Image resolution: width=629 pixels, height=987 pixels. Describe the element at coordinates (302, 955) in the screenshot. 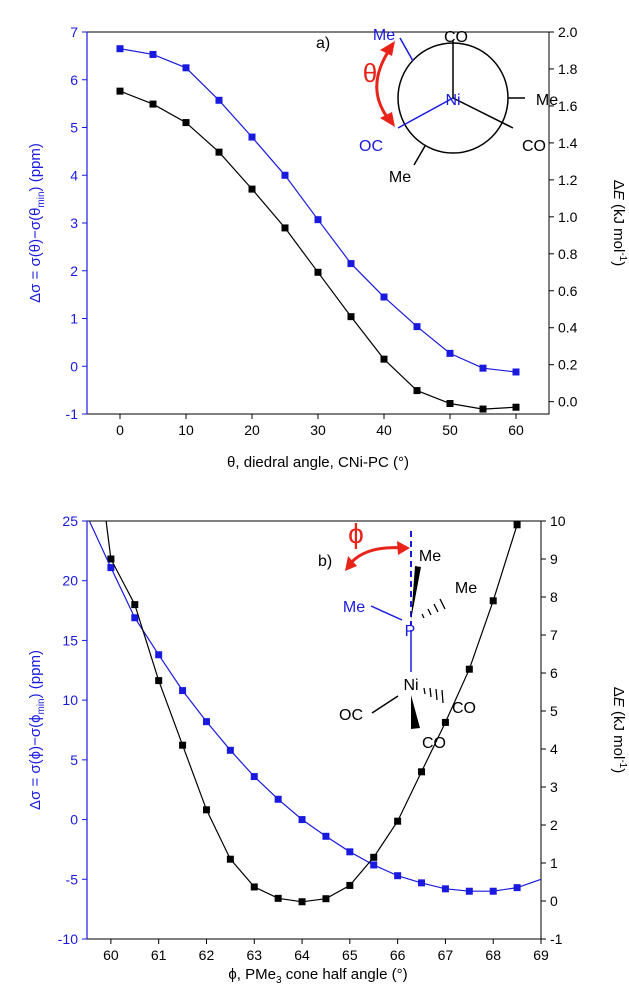

I see `panel-b-x-tick-label: 64` at that location.